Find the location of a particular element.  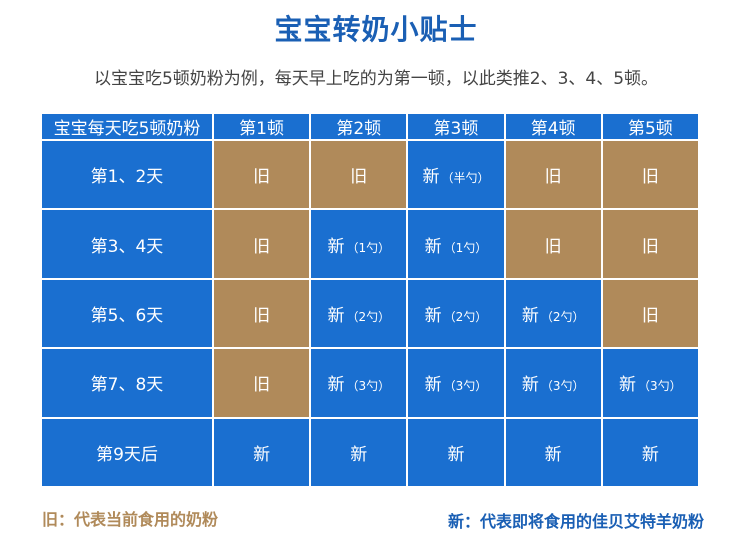

corner-header: 宝宝每天吃5顿奶粉 is located at coordinates (127, 126).